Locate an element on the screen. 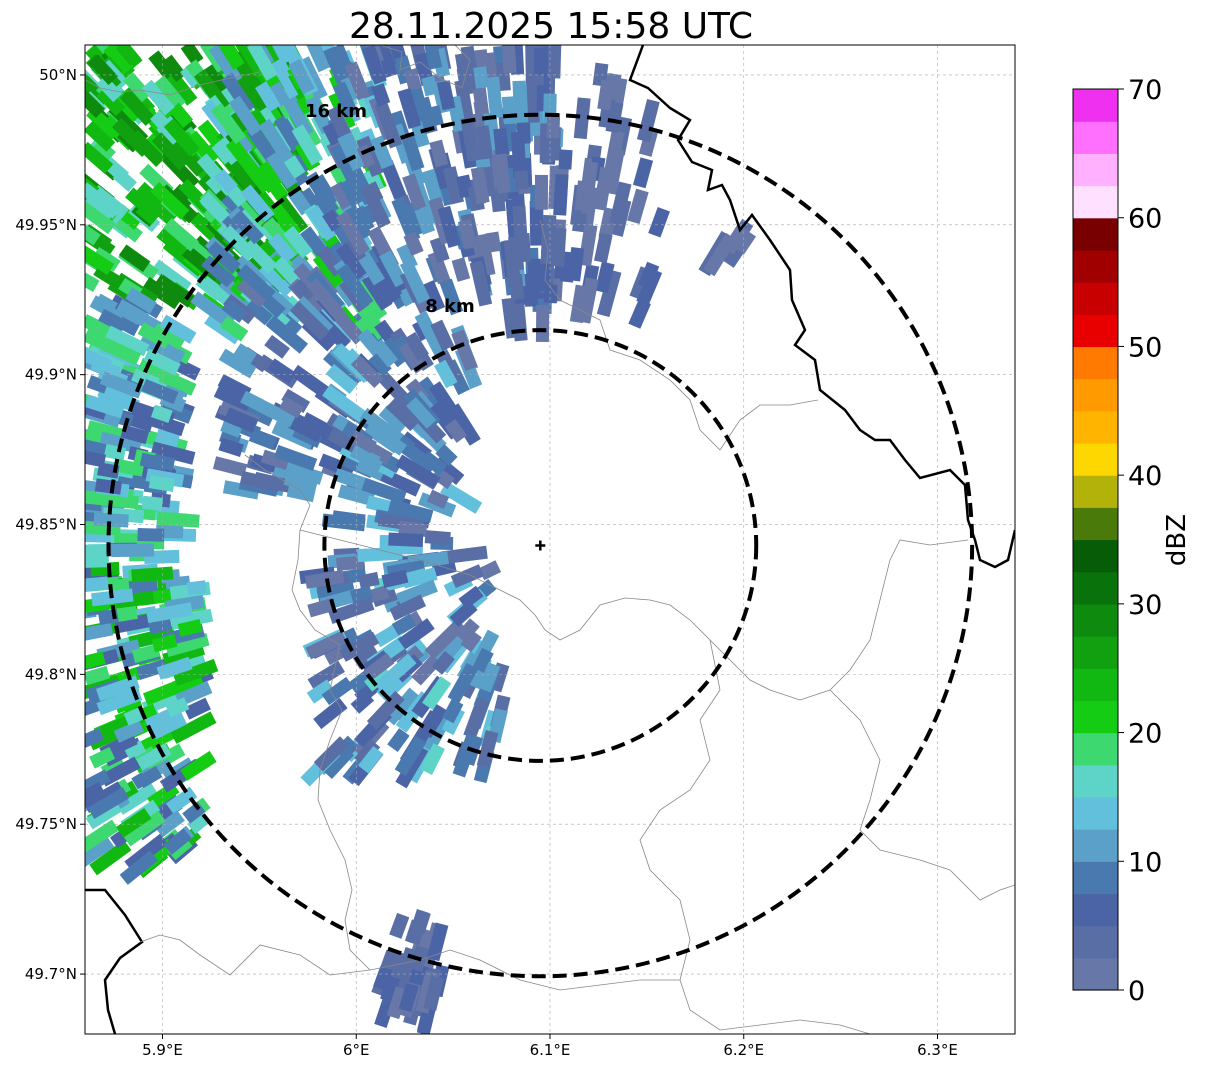 The image size is (1207, 1069). colorbar-swatches is located at coordinates (1095, 540).